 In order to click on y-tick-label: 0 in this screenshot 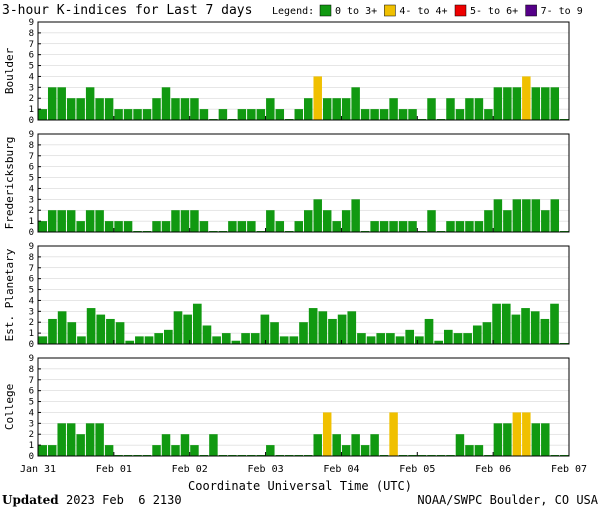, I will do `click(31, 233)`.